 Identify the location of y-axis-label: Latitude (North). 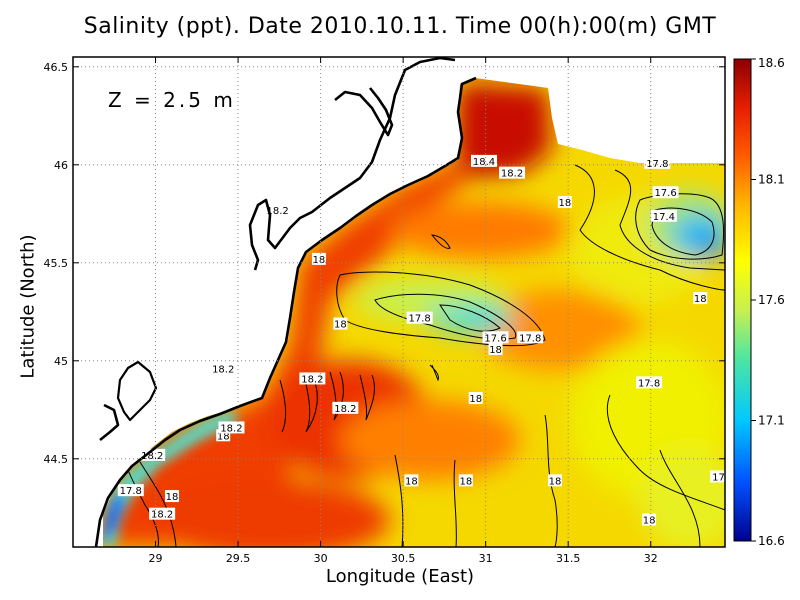
(28, 306).